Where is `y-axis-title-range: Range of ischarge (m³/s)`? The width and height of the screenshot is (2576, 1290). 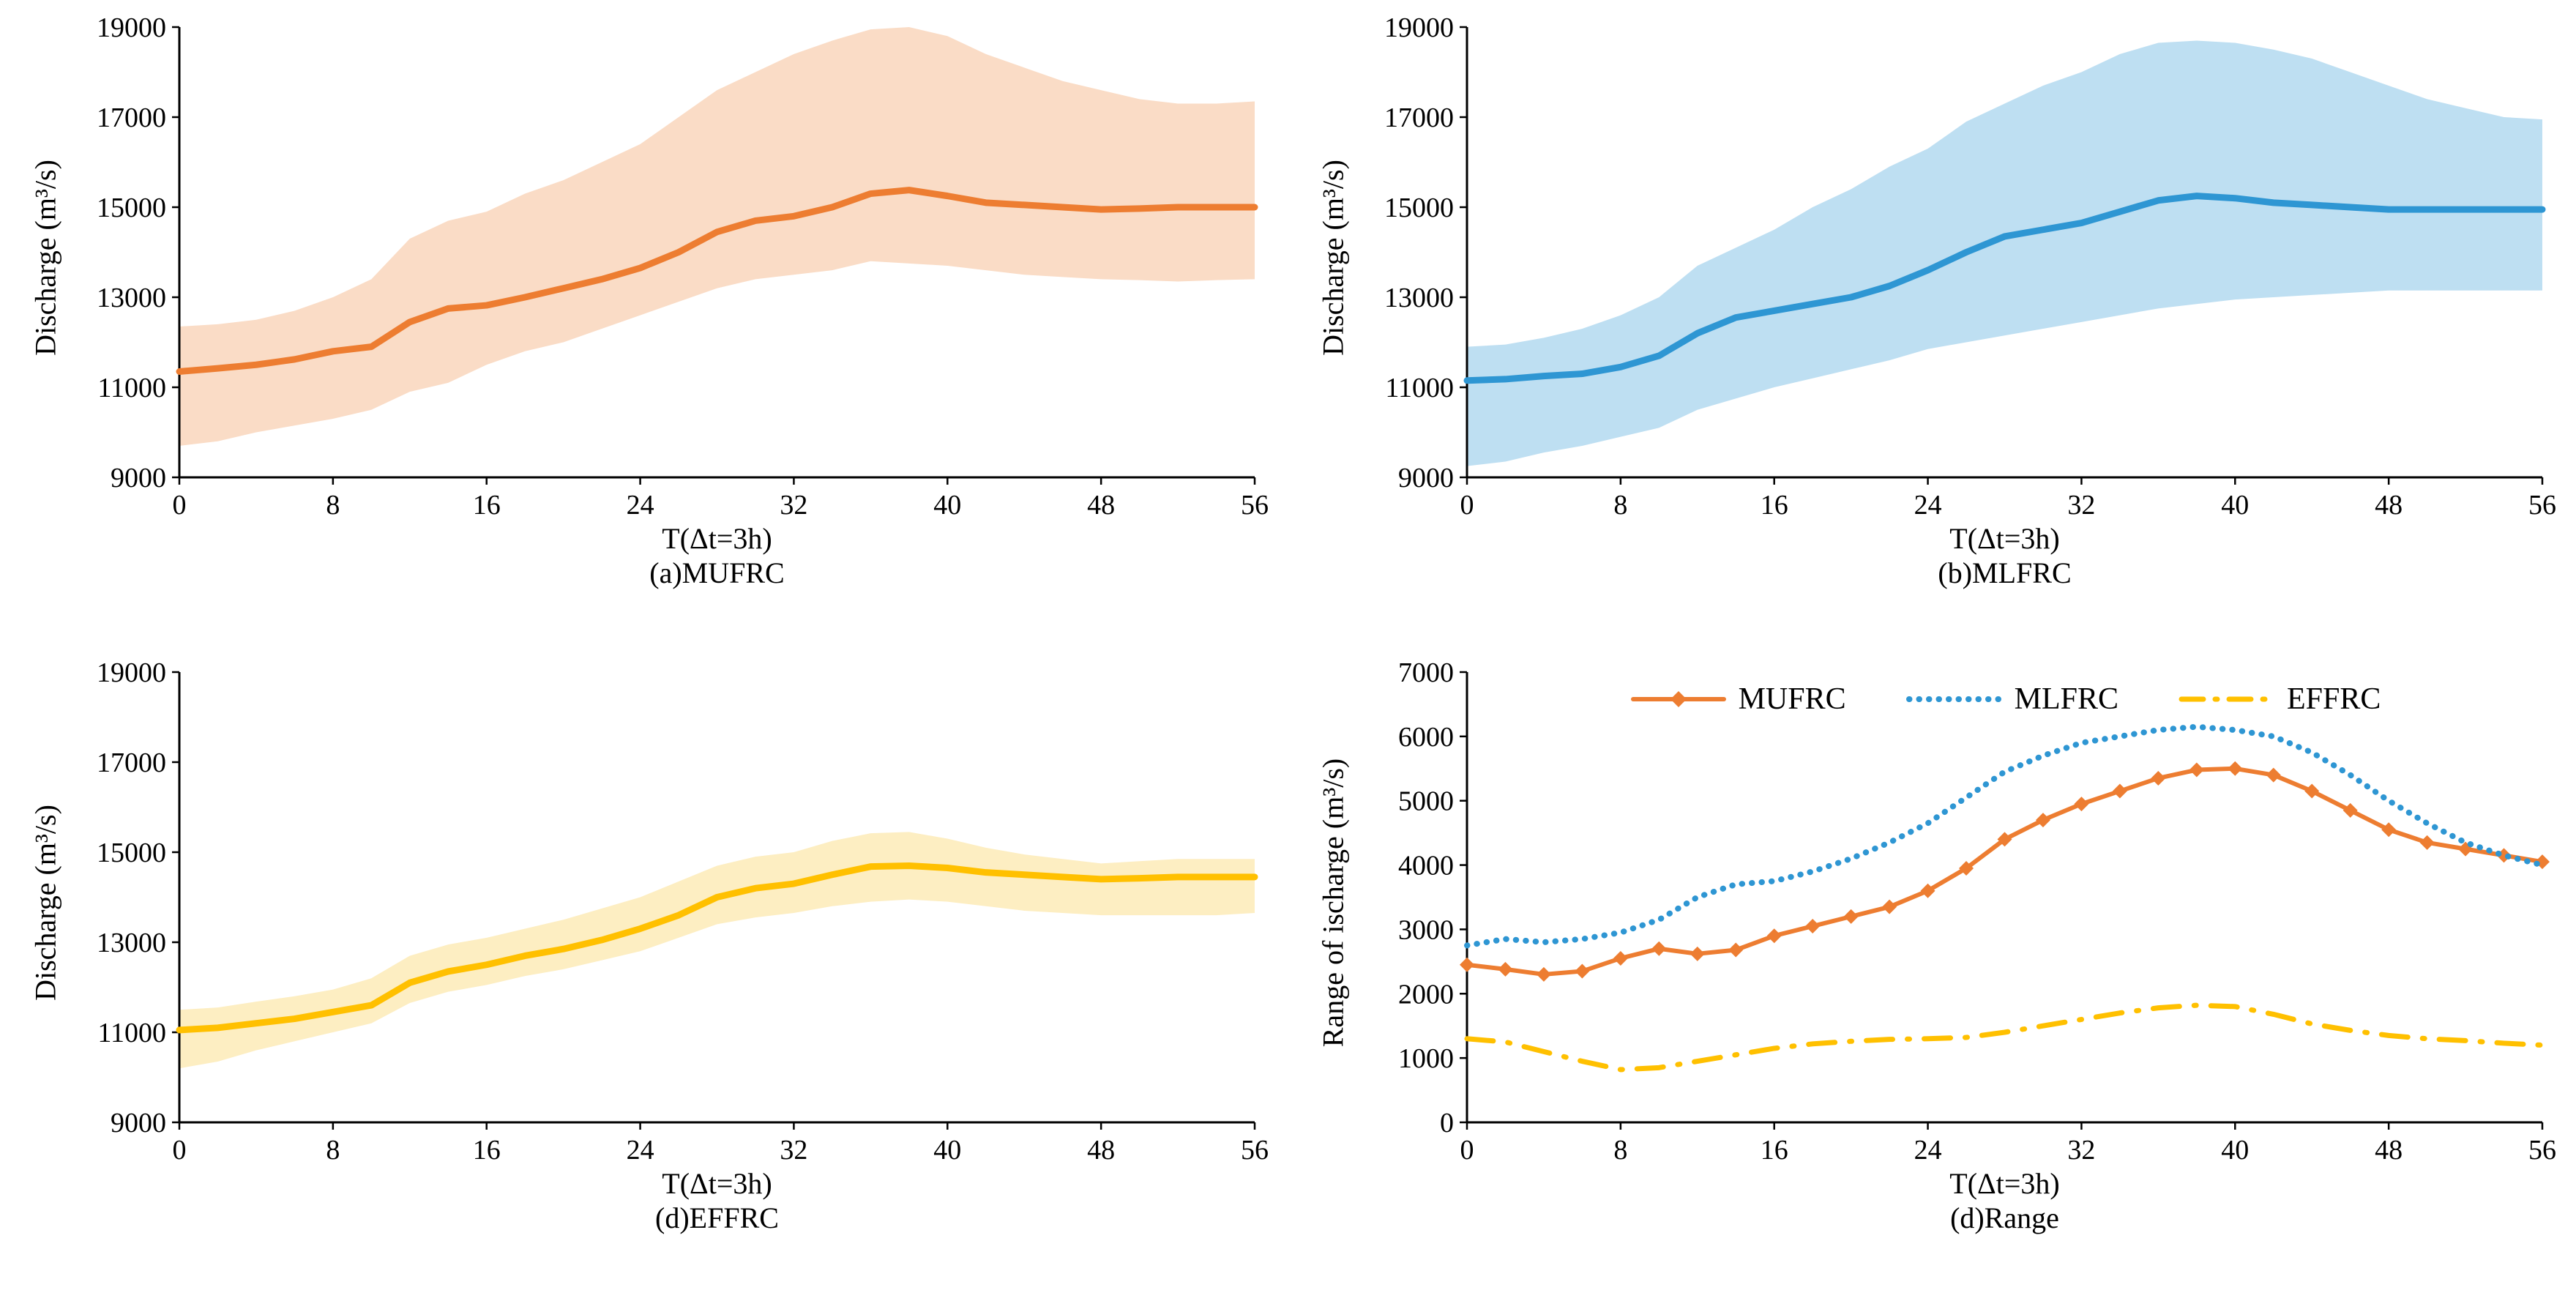
y-axis-title-range: Range of ischarge (m³/s) is located at coordinates (1333, 903).